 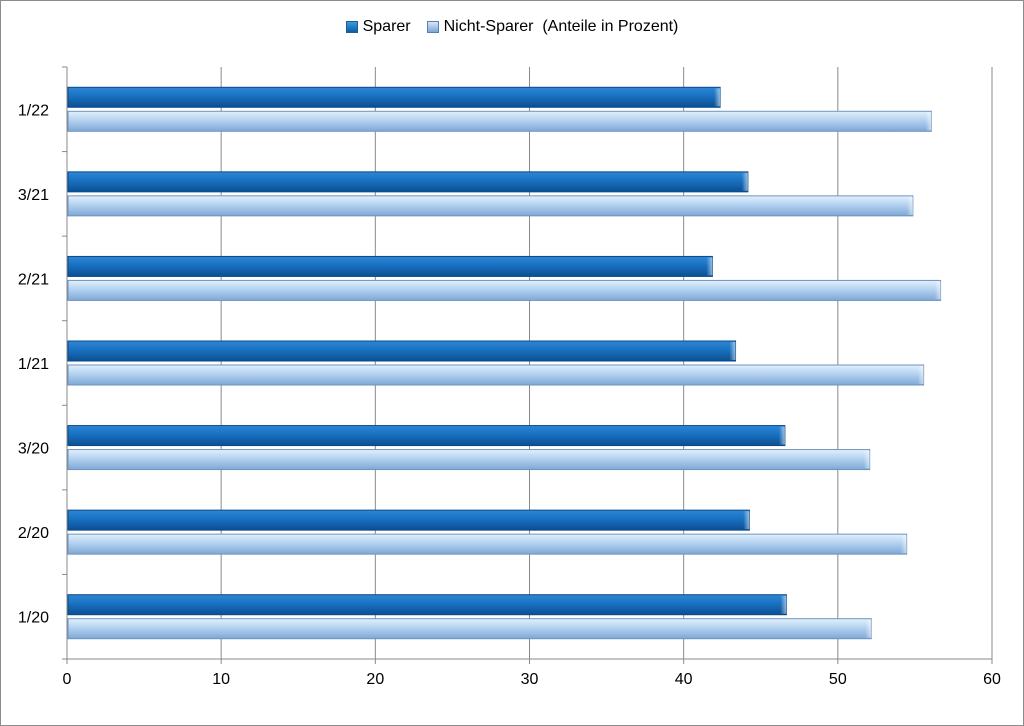 What do you see at coordinates (67, 679) in the screenshot?
I see `x-tick-label: 0` at bounding box center [67, 679].